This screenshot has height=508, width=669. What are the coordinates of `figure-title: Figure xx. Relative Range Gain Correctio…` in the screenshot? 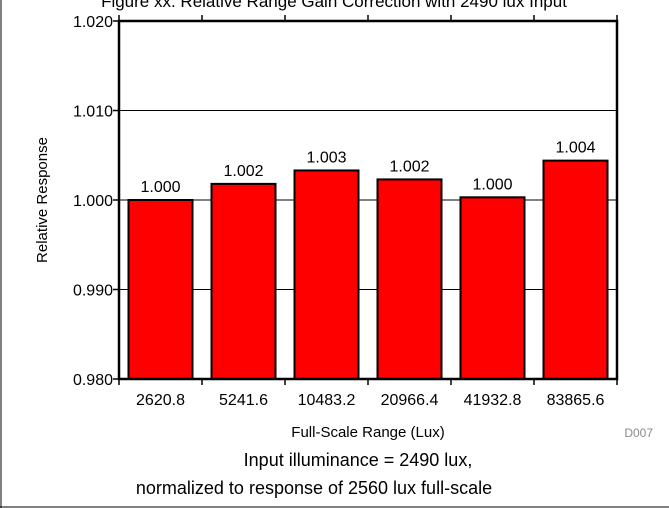 It's located at (334, 5).